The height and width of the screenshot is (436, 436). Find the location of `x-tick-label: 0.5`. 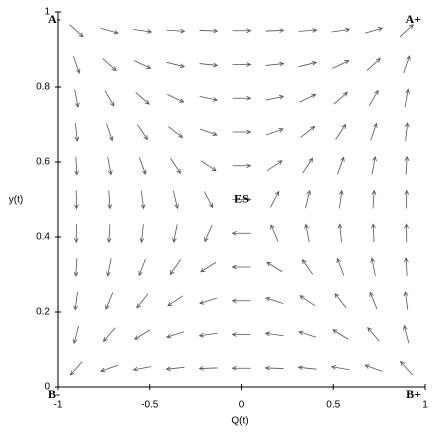

x-tick-label: 0.5 is located at coordinates (333, 405).